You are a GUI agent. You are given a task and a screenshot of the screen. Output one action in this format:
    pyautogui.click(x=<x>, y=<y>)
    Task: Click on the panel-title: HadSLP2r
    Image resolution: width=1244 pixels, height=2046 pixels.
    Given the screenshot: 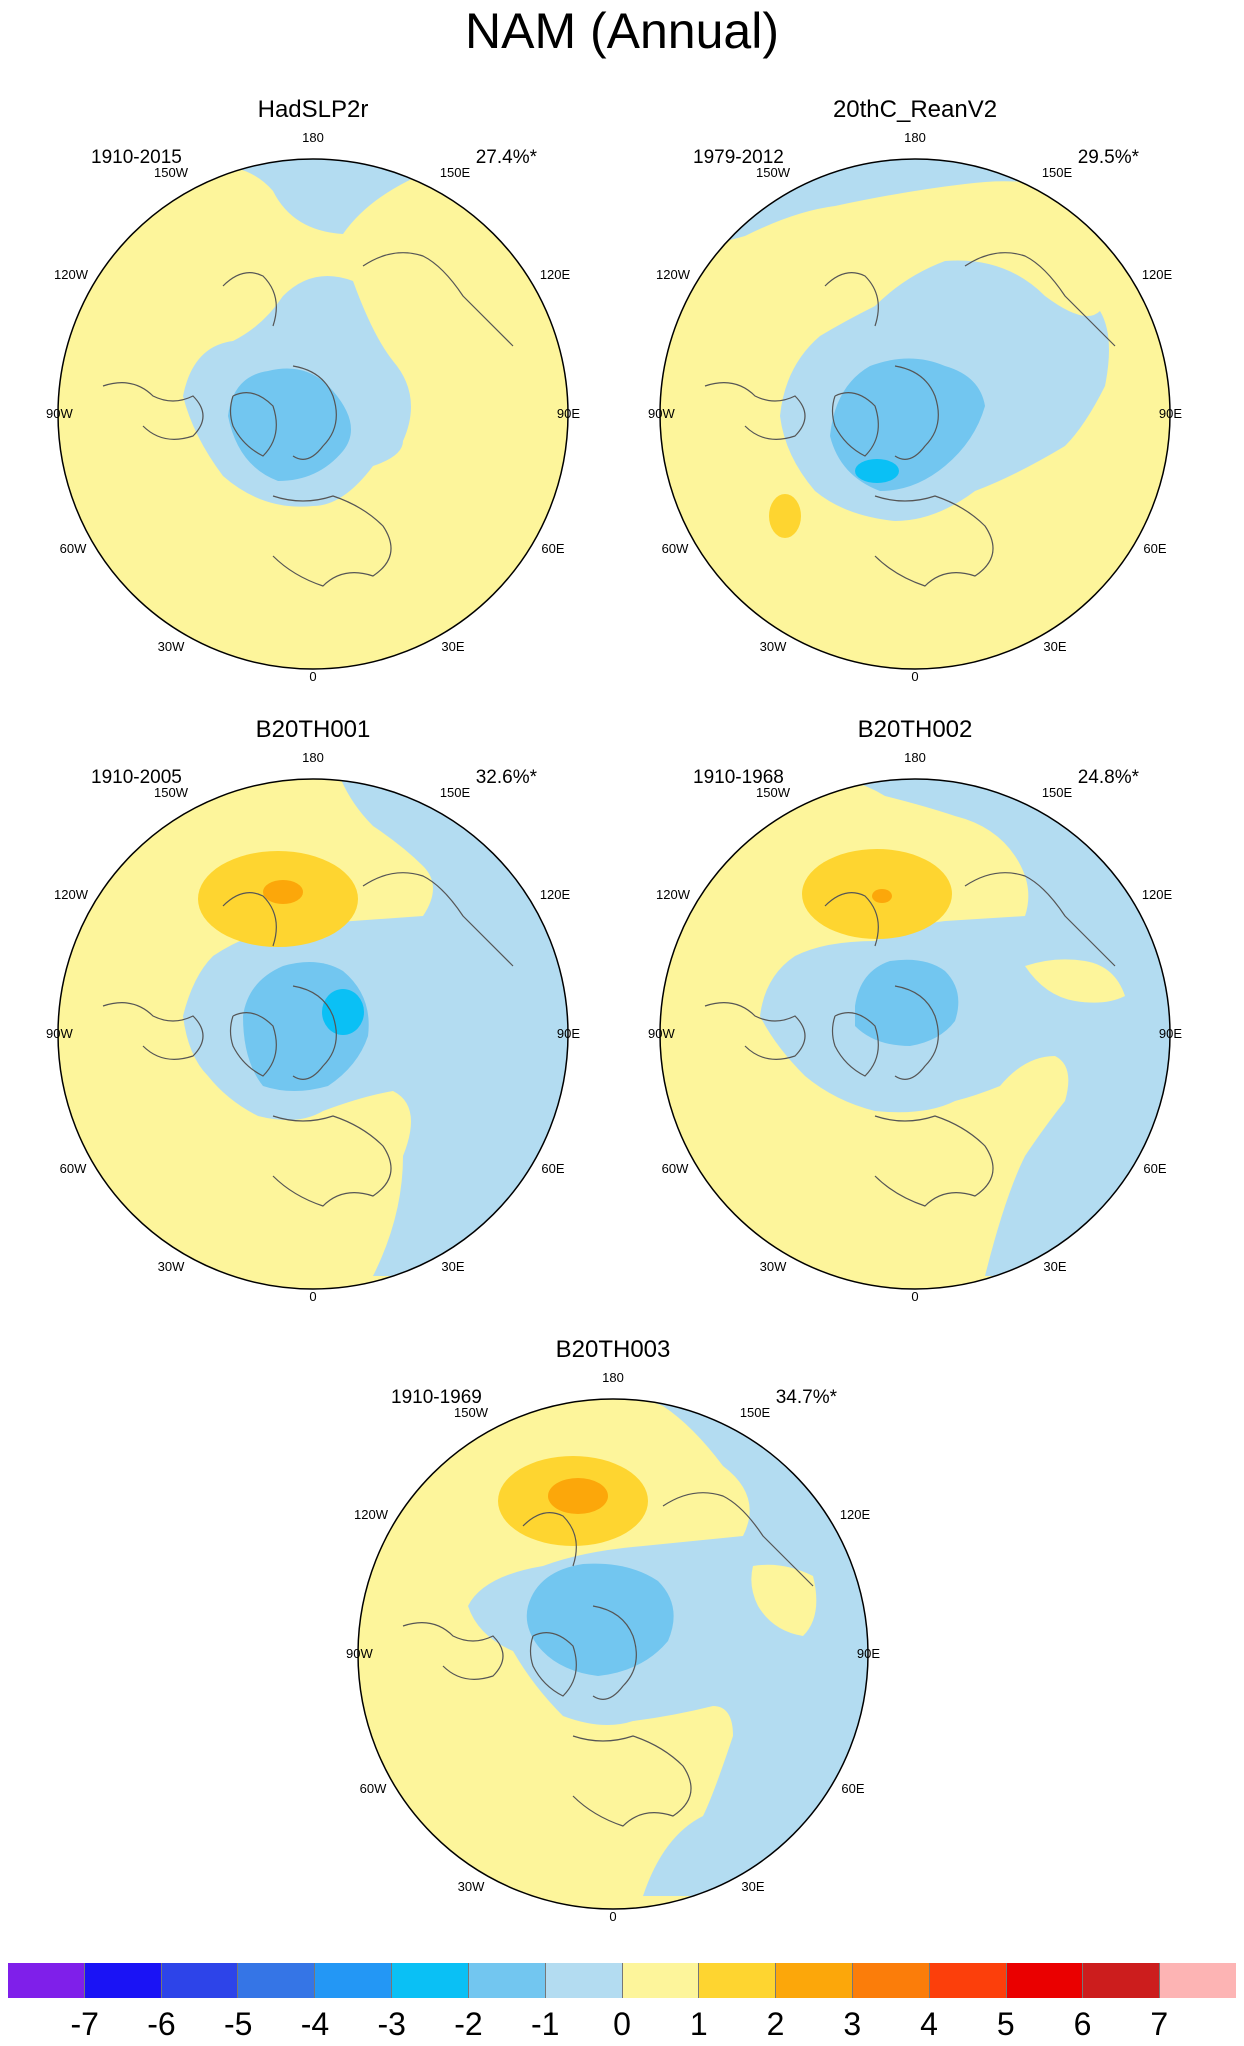 What is the action you would take?
    pyautogui.click(x=313, y=109)
    